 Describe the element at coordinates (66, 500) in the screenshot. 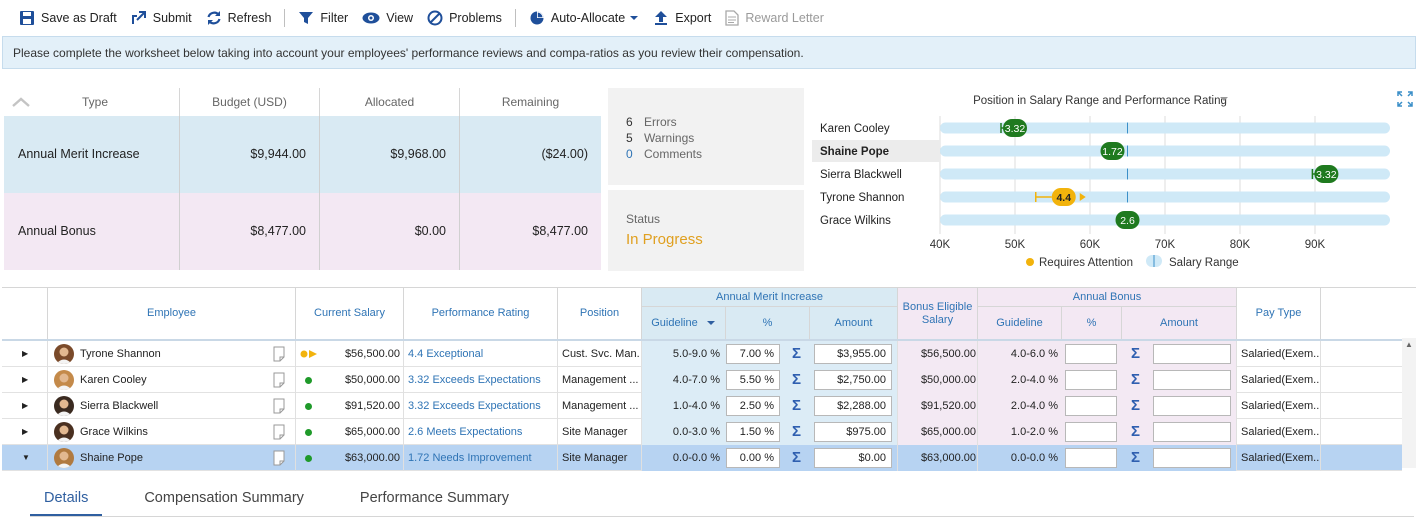

I see `tab-details: Details` at that location.